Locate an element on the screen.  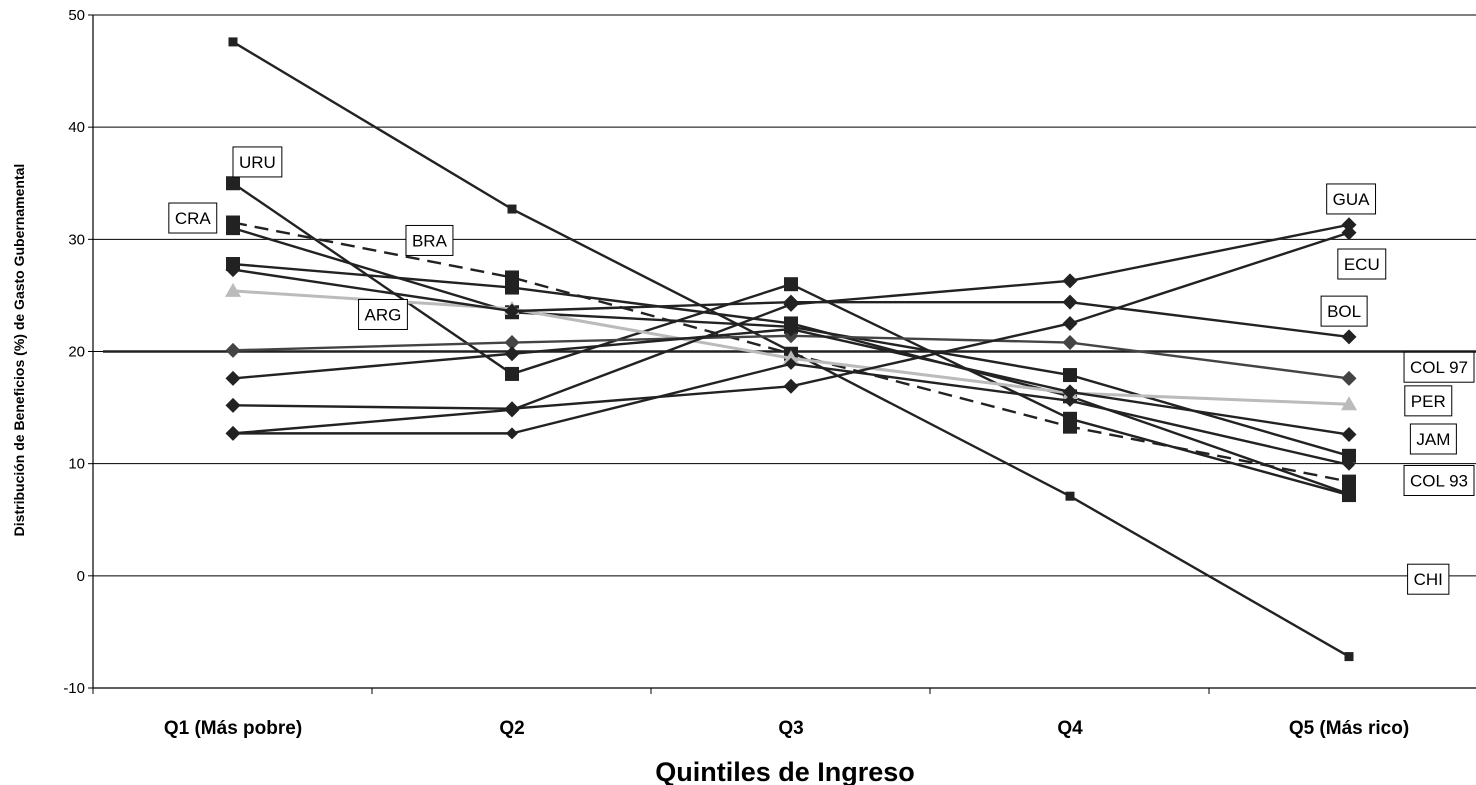
x-tick-label: Q4 is located at coordinates (1070, 728).